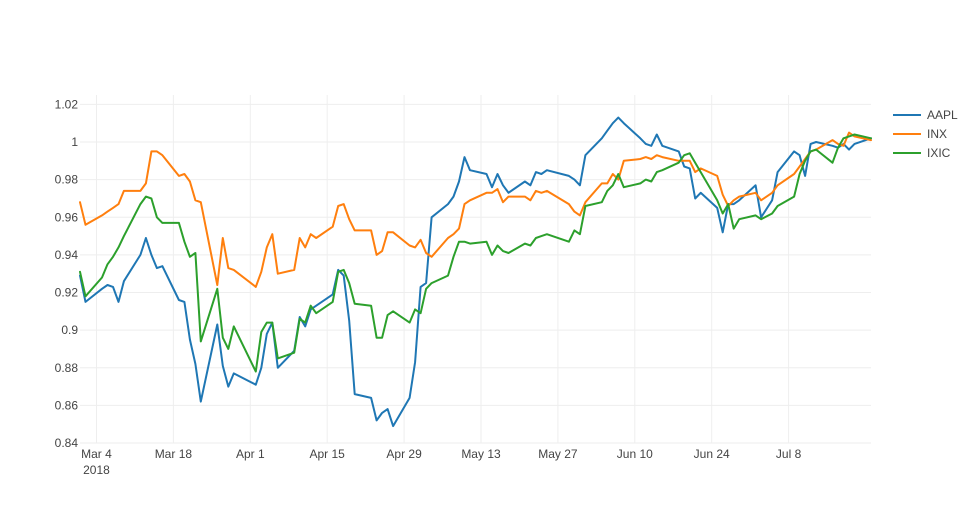 This screenshot has height=525, width=975. I want to click on legend-label: INX, so click(937, 134).